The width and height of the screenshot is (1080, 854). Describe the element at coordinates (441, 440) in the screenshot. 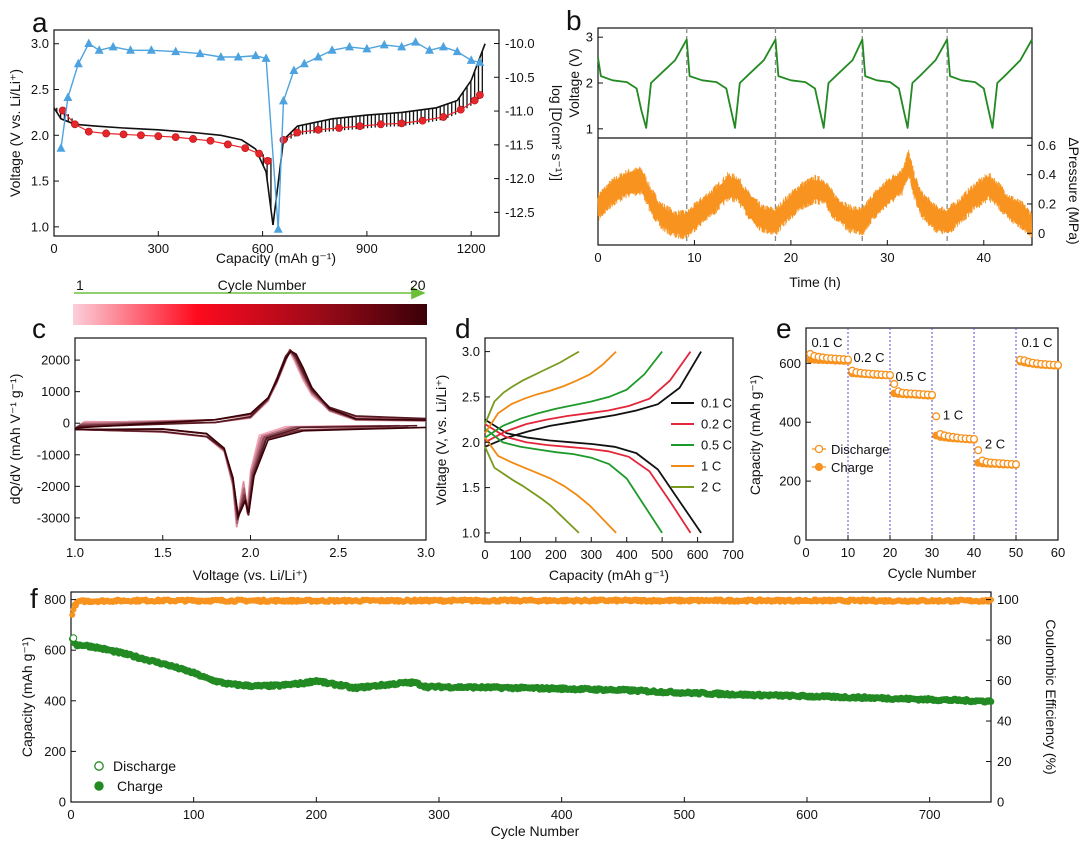

I see `panel-d-ylabel: Voltage (V, vs. Li/Li⁺)` at that location.